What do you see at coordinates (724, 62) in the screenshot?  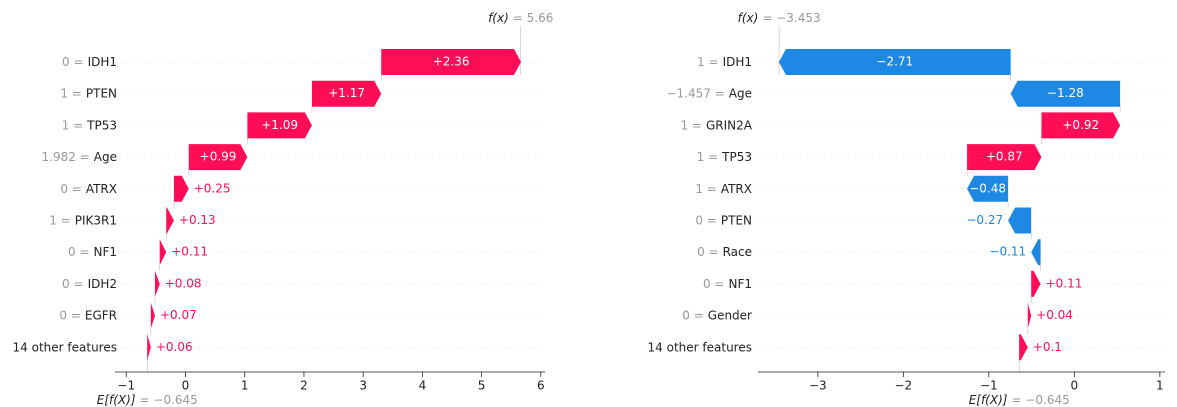 I see `feature-label: 1 = IDH1` at bounding box center [724, 62].